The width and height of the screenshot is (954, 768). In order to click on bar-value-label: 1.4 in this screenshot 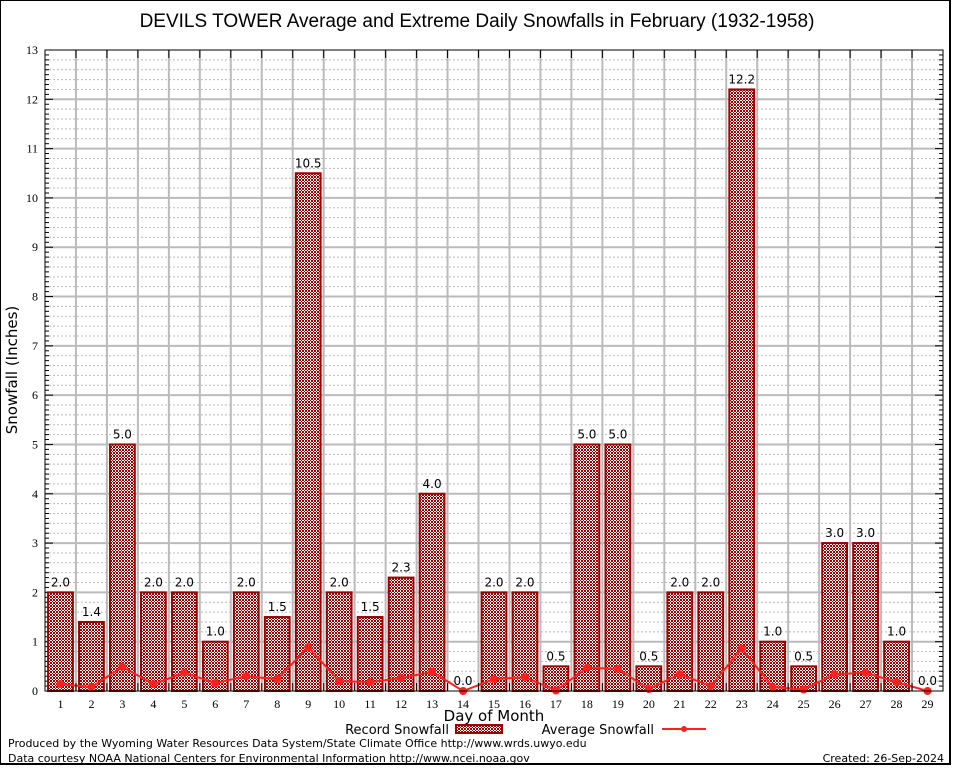, I will do `click(91, 612)`.